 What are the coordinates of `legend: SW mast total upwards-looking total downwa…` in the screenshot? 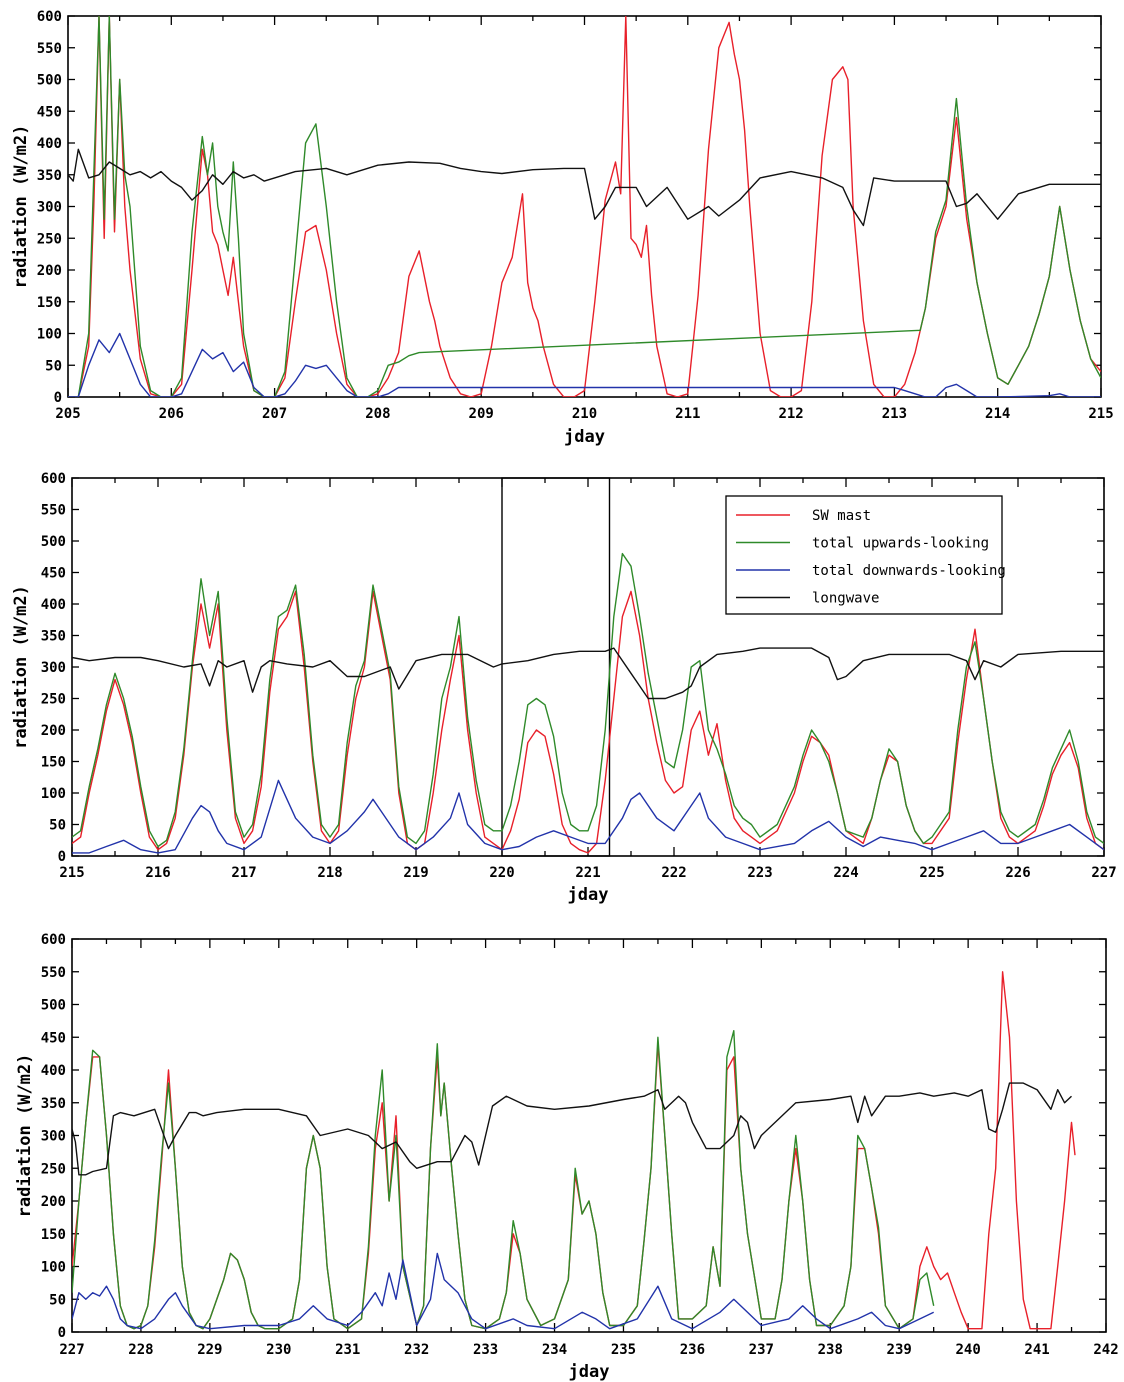 It's located at (865, 555).